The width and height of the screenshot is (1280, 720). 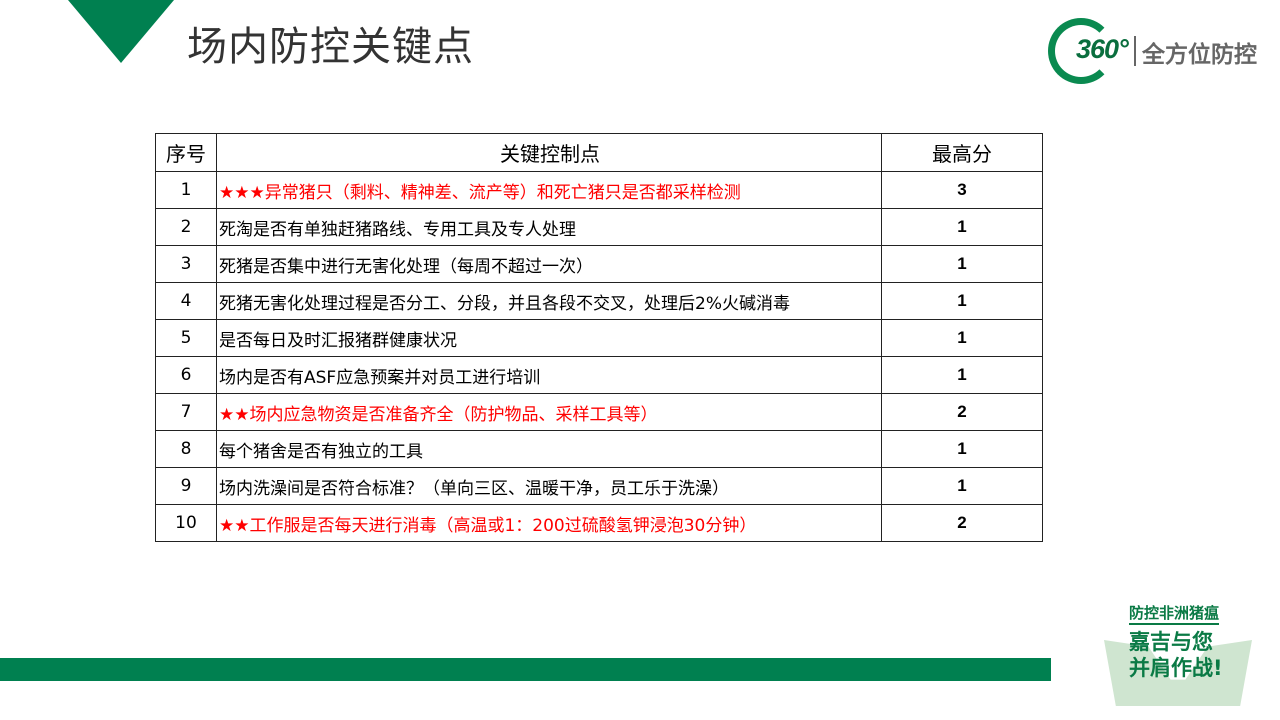 What do you see at coordinates (549, 449) in the screenshot?
I see `row-control-point: 每个猪舍是否有独立的工具` at bounding box center [549, 449].